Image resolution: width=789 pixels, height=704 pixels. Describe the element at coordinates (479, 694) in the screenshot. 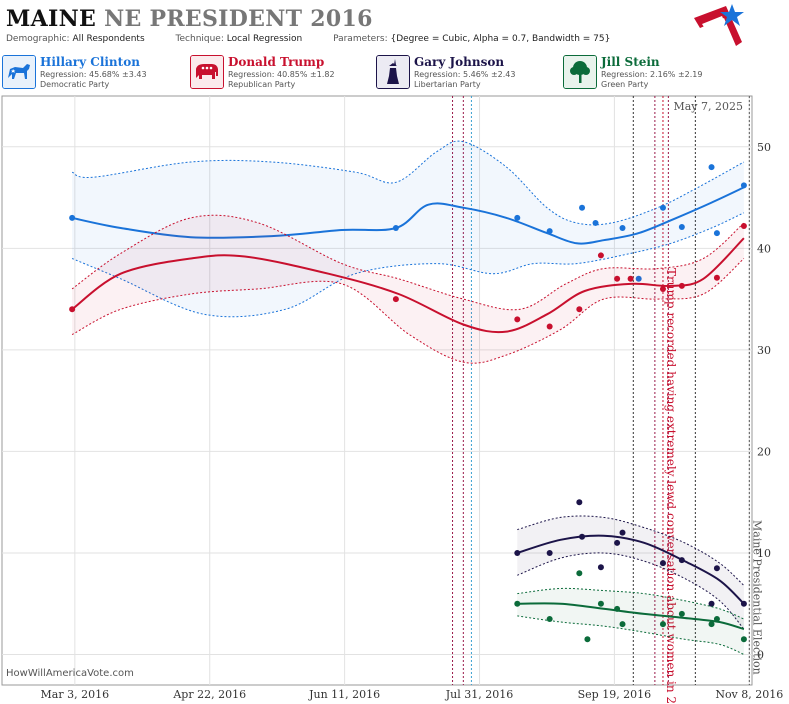

I see `x-tick-label: Jul 31, 2016` at that location.